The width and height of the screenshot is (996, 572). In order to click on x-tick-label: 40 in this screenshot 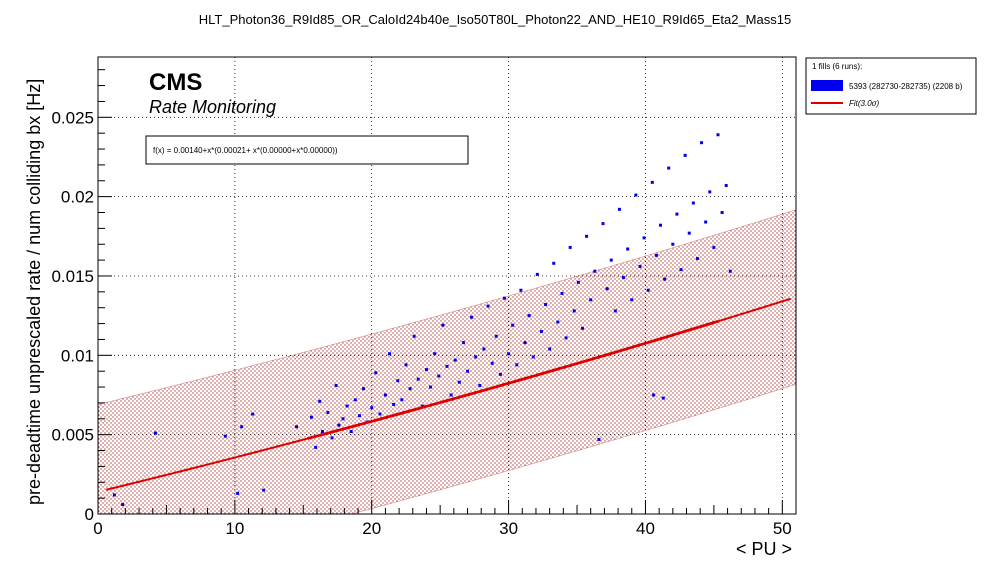, I will do `click(645, 528)`.